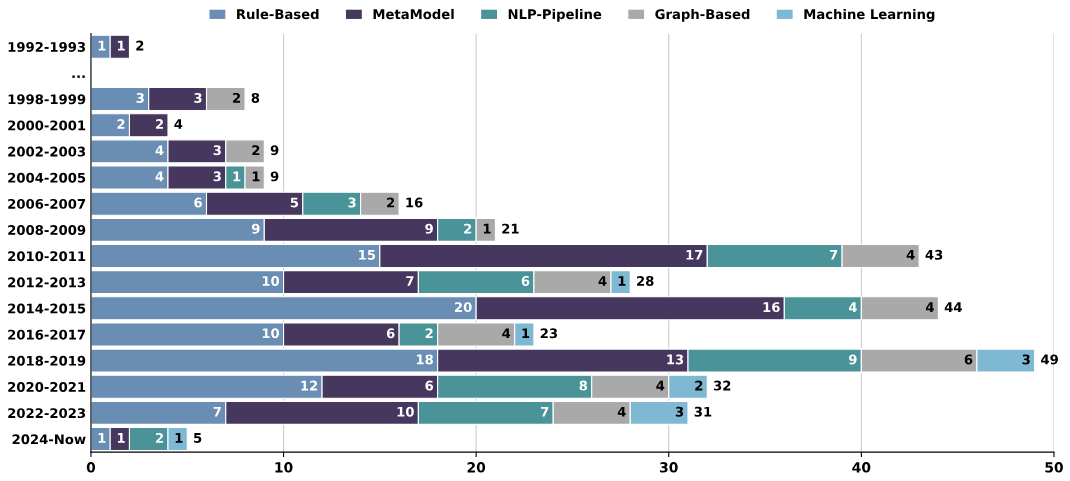 The width and height of the screenshot is (1070, 481). Describe the element at coordinates (702, 15) in the screenshot. I see `legend-label: Graph-Based` at that location.